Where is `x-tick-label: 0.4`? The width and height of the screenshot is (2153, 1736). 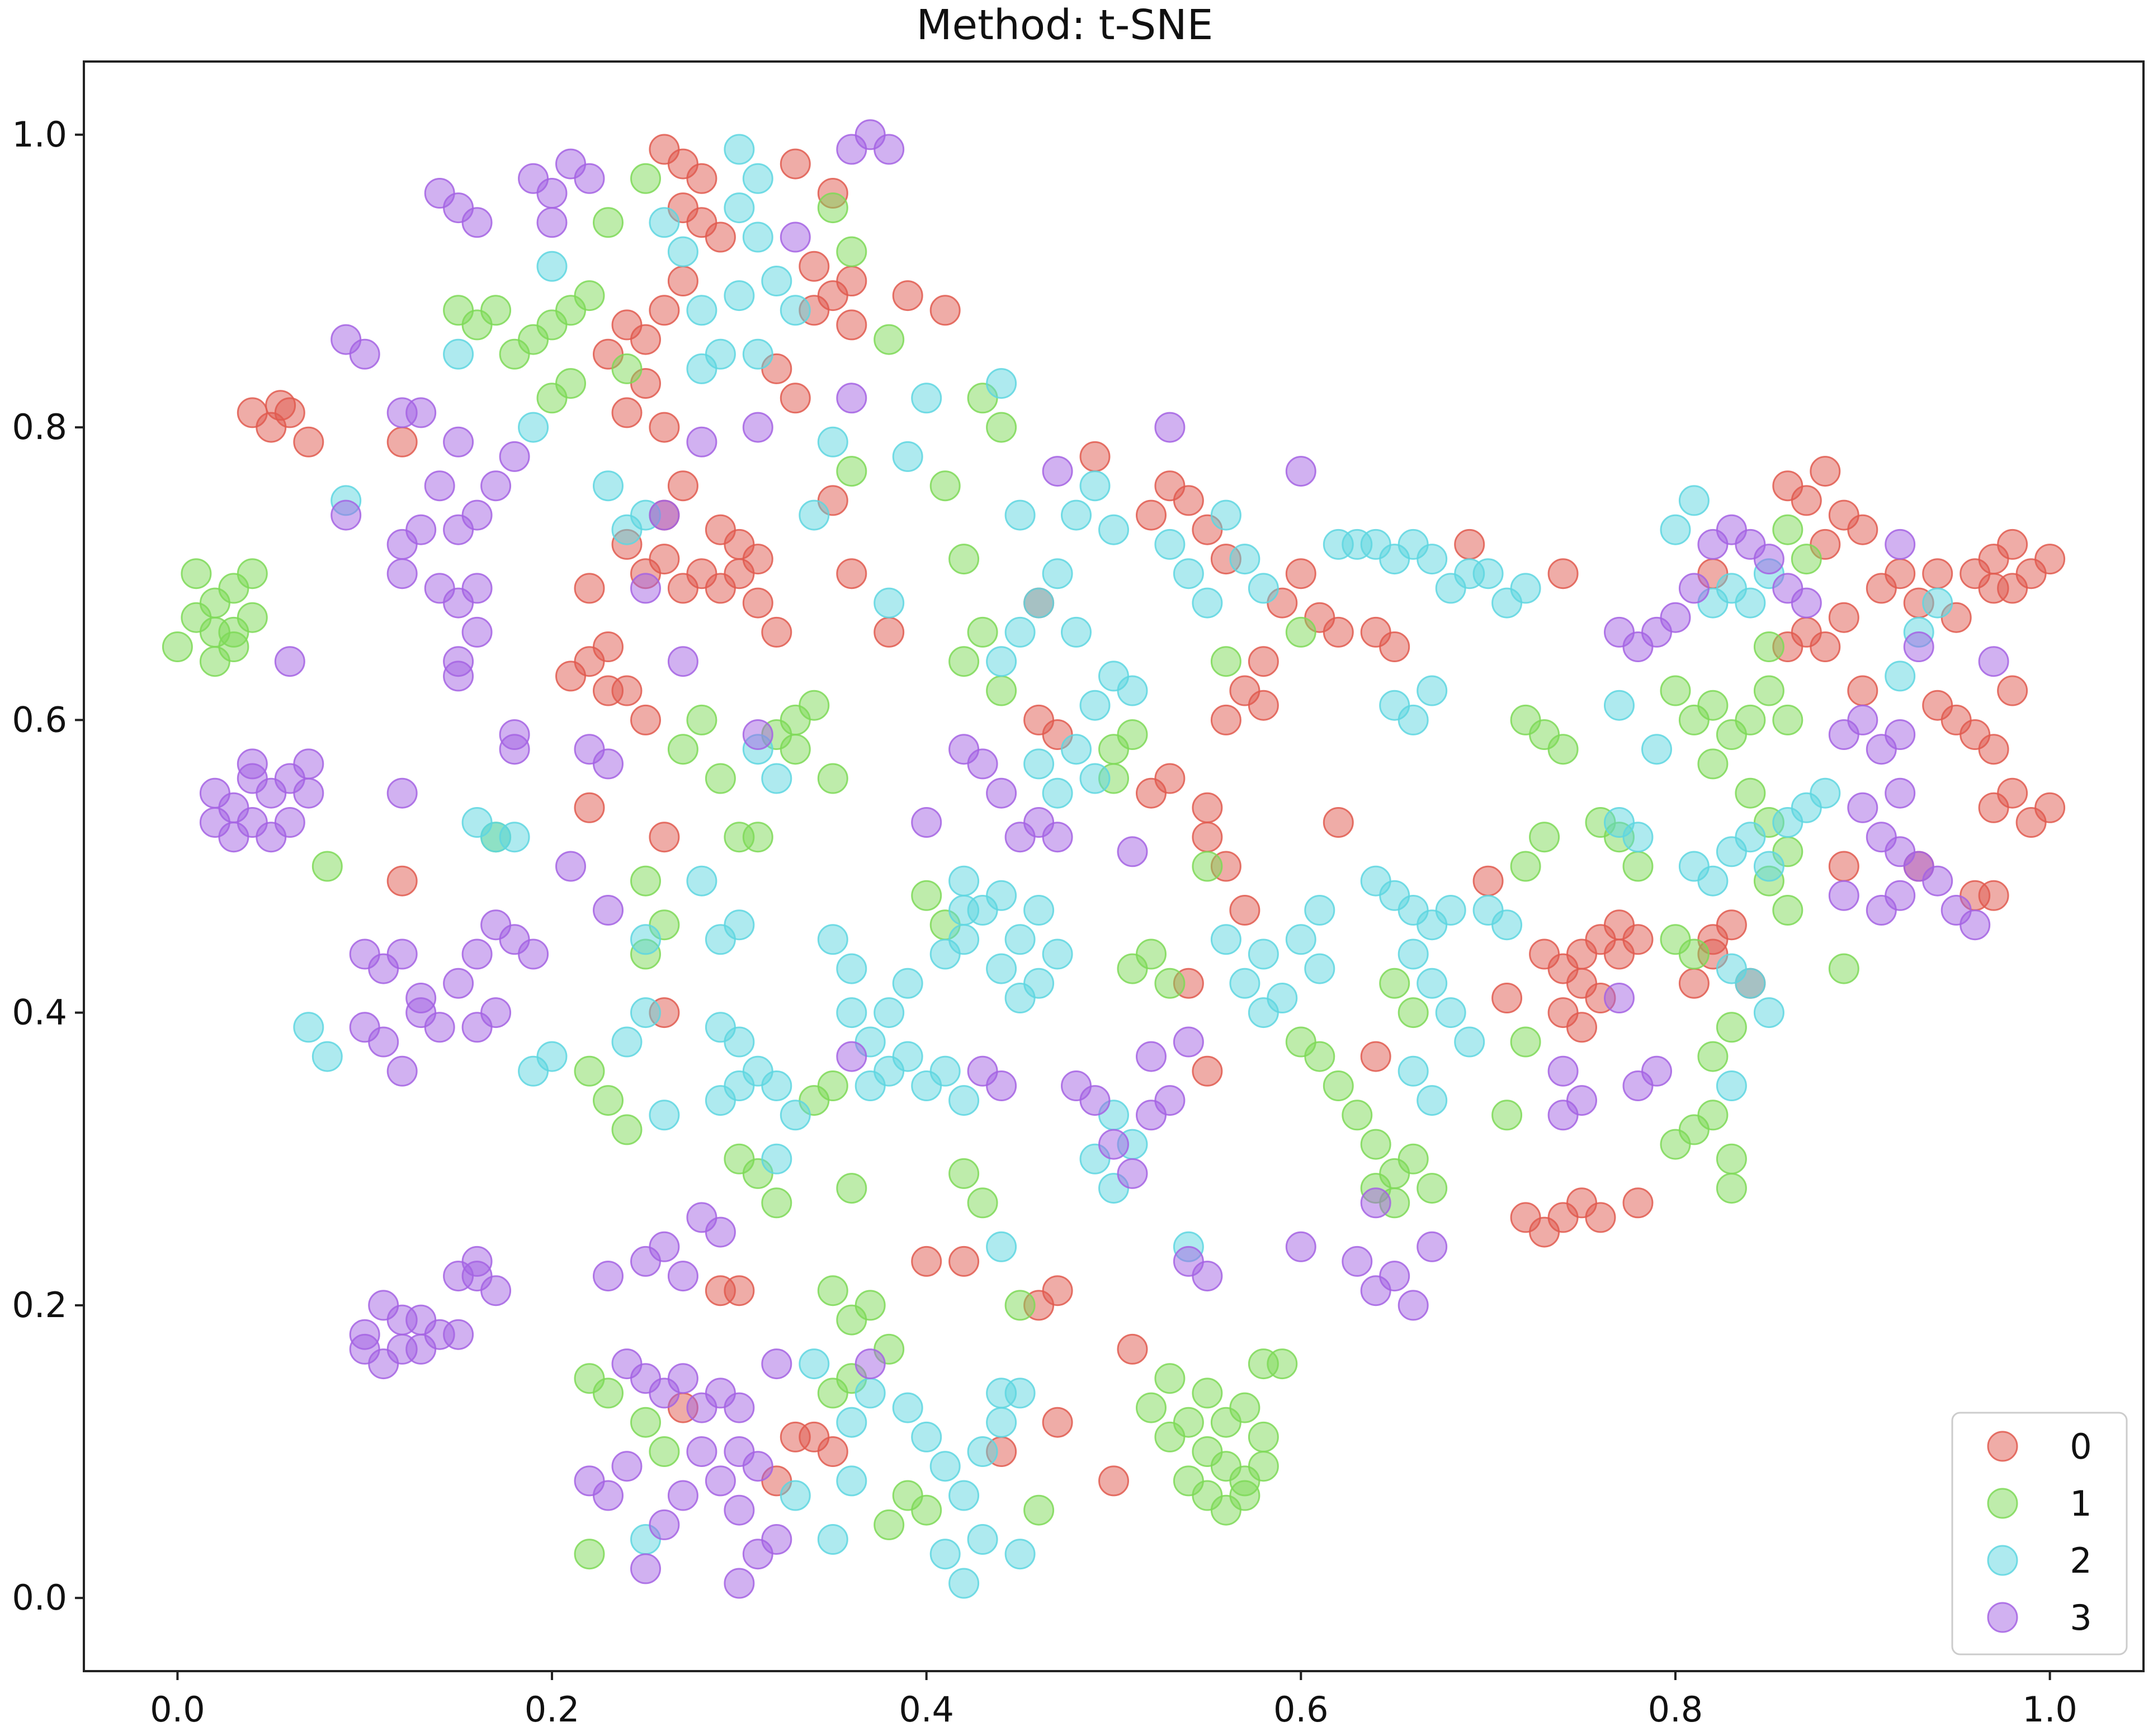
x-tick-label: 0.4 is located at coordinates (926, 1710).